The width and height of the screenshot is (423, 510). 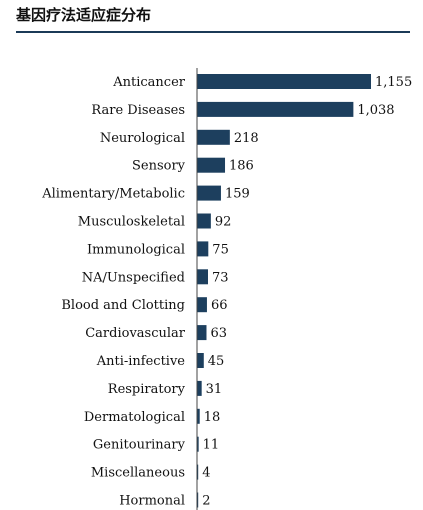 What do you see at coordinates (223, 222) in the screenshot?
I see `data-label-musculoskeletal: 92` at bounding box center [223, 222].